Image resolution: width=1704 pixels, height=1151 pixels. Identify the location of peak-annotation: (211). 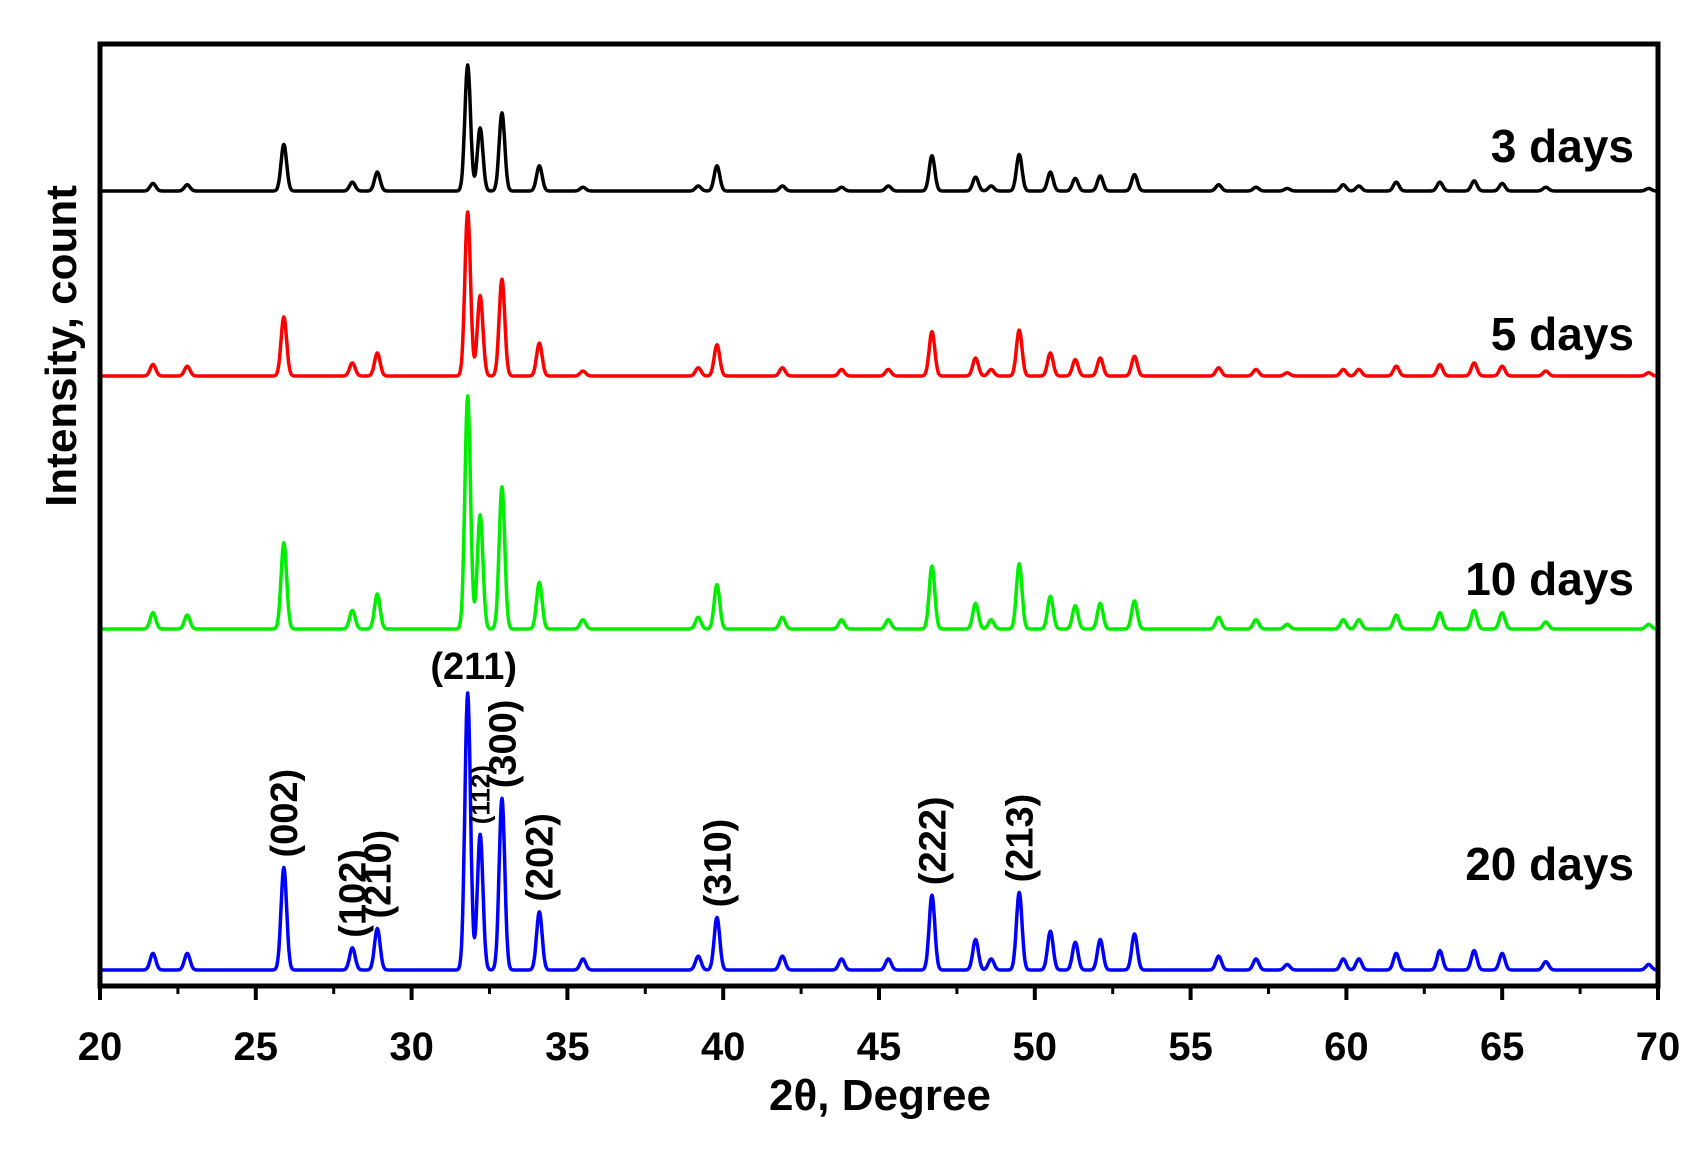
(473, 667).